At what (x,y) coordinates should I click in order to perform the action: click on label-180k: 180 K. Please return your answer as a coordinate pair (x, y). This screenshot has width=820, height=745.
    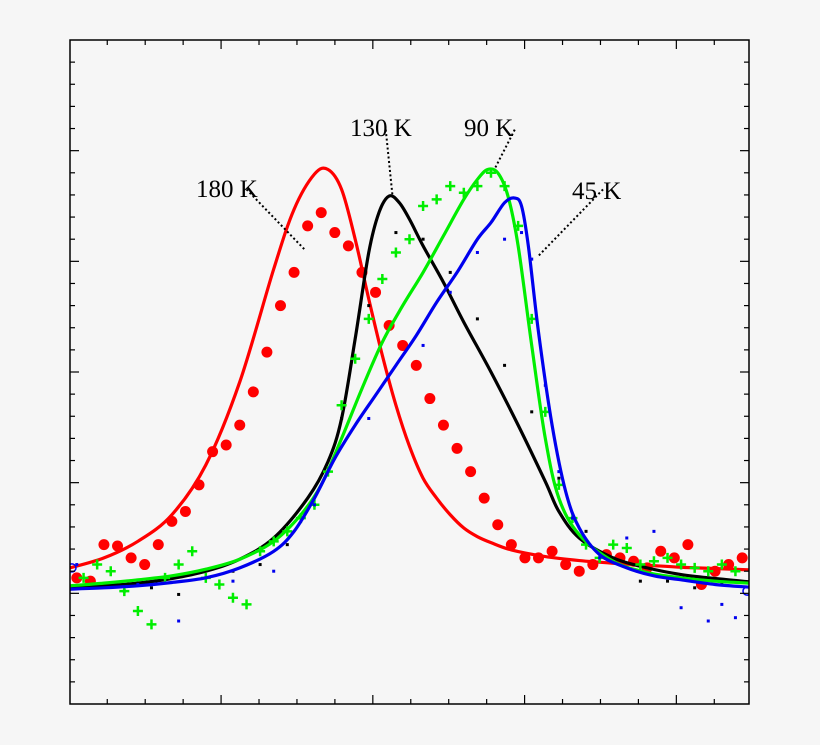
    Looking at the image, I should click on (227, 189).